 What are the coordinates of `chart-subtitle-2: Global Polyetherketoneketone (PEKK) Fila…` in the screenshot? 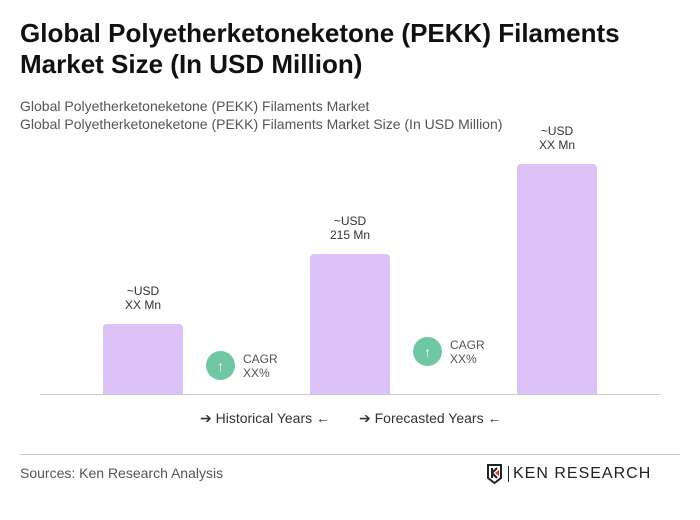 It's located at (261, 124).